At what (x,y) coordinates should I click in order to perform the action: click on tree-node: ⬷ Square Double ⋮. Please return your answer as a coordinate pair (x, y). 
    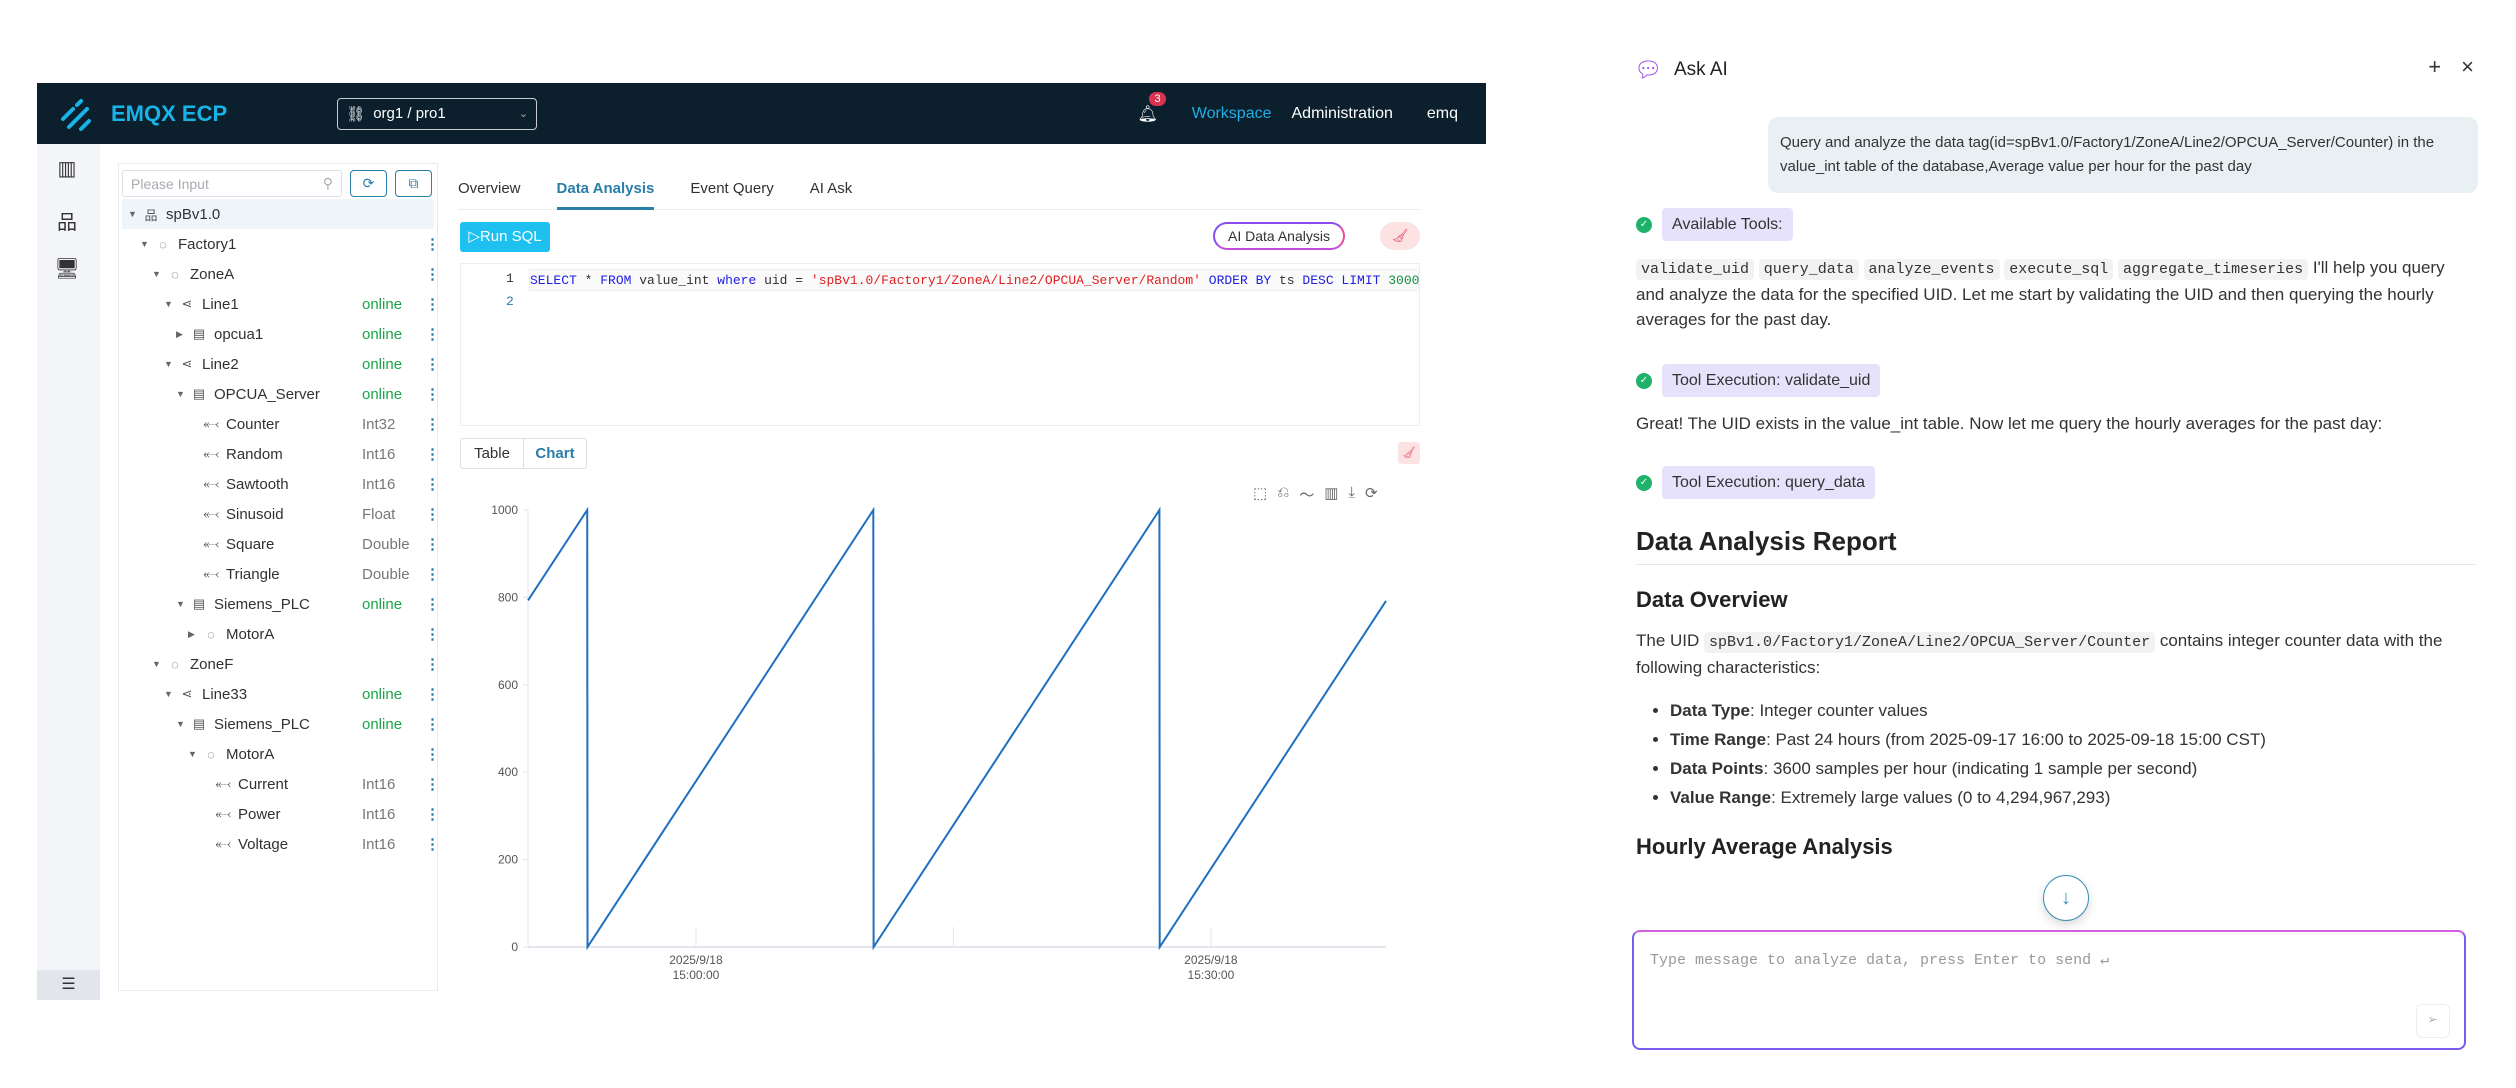
    Looking at the image, I should click on (281, 544).